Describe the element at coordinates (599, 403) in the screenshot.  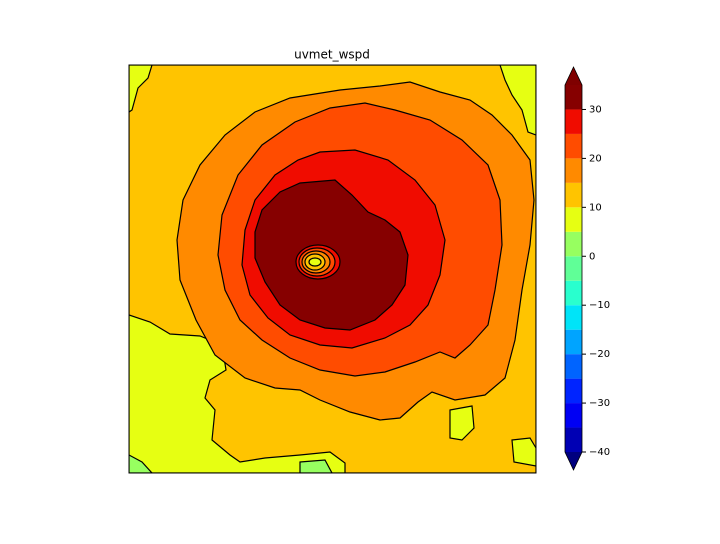
I see `colorbar-tick-label: −30` at that location.